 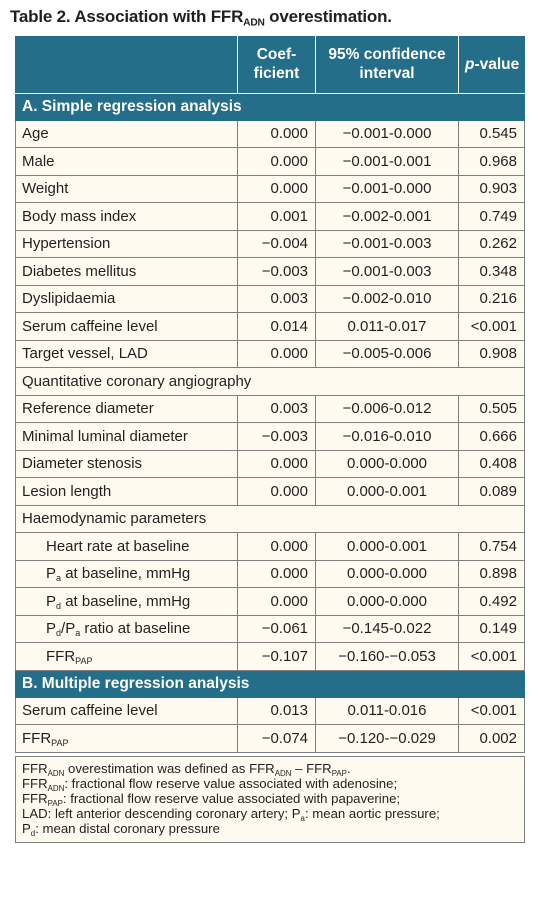 What do you see at coordinates (276, 738) in the screenshot?
I see `row-coef: −0.074` at bounding box center [276, 738].